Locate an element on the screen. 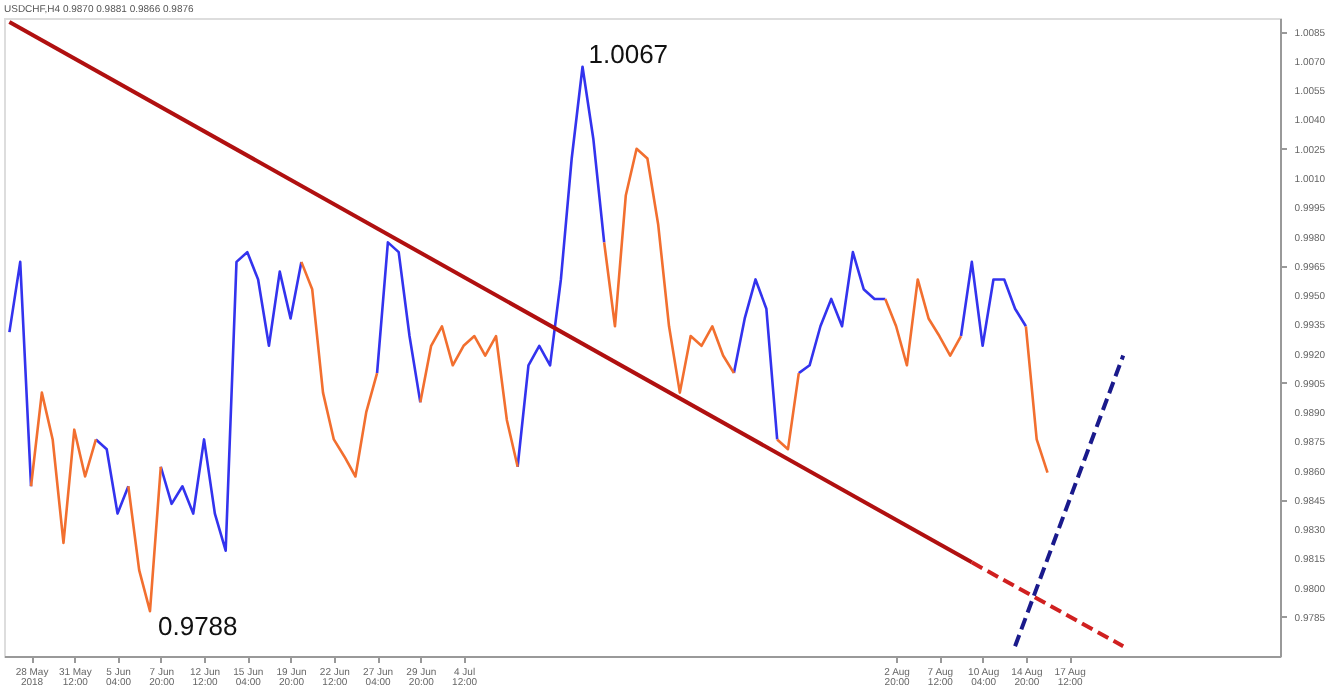 The height and width of the screenshot is (690, 1330). annotation: 0.9788 is located at coordinates (197, 626).